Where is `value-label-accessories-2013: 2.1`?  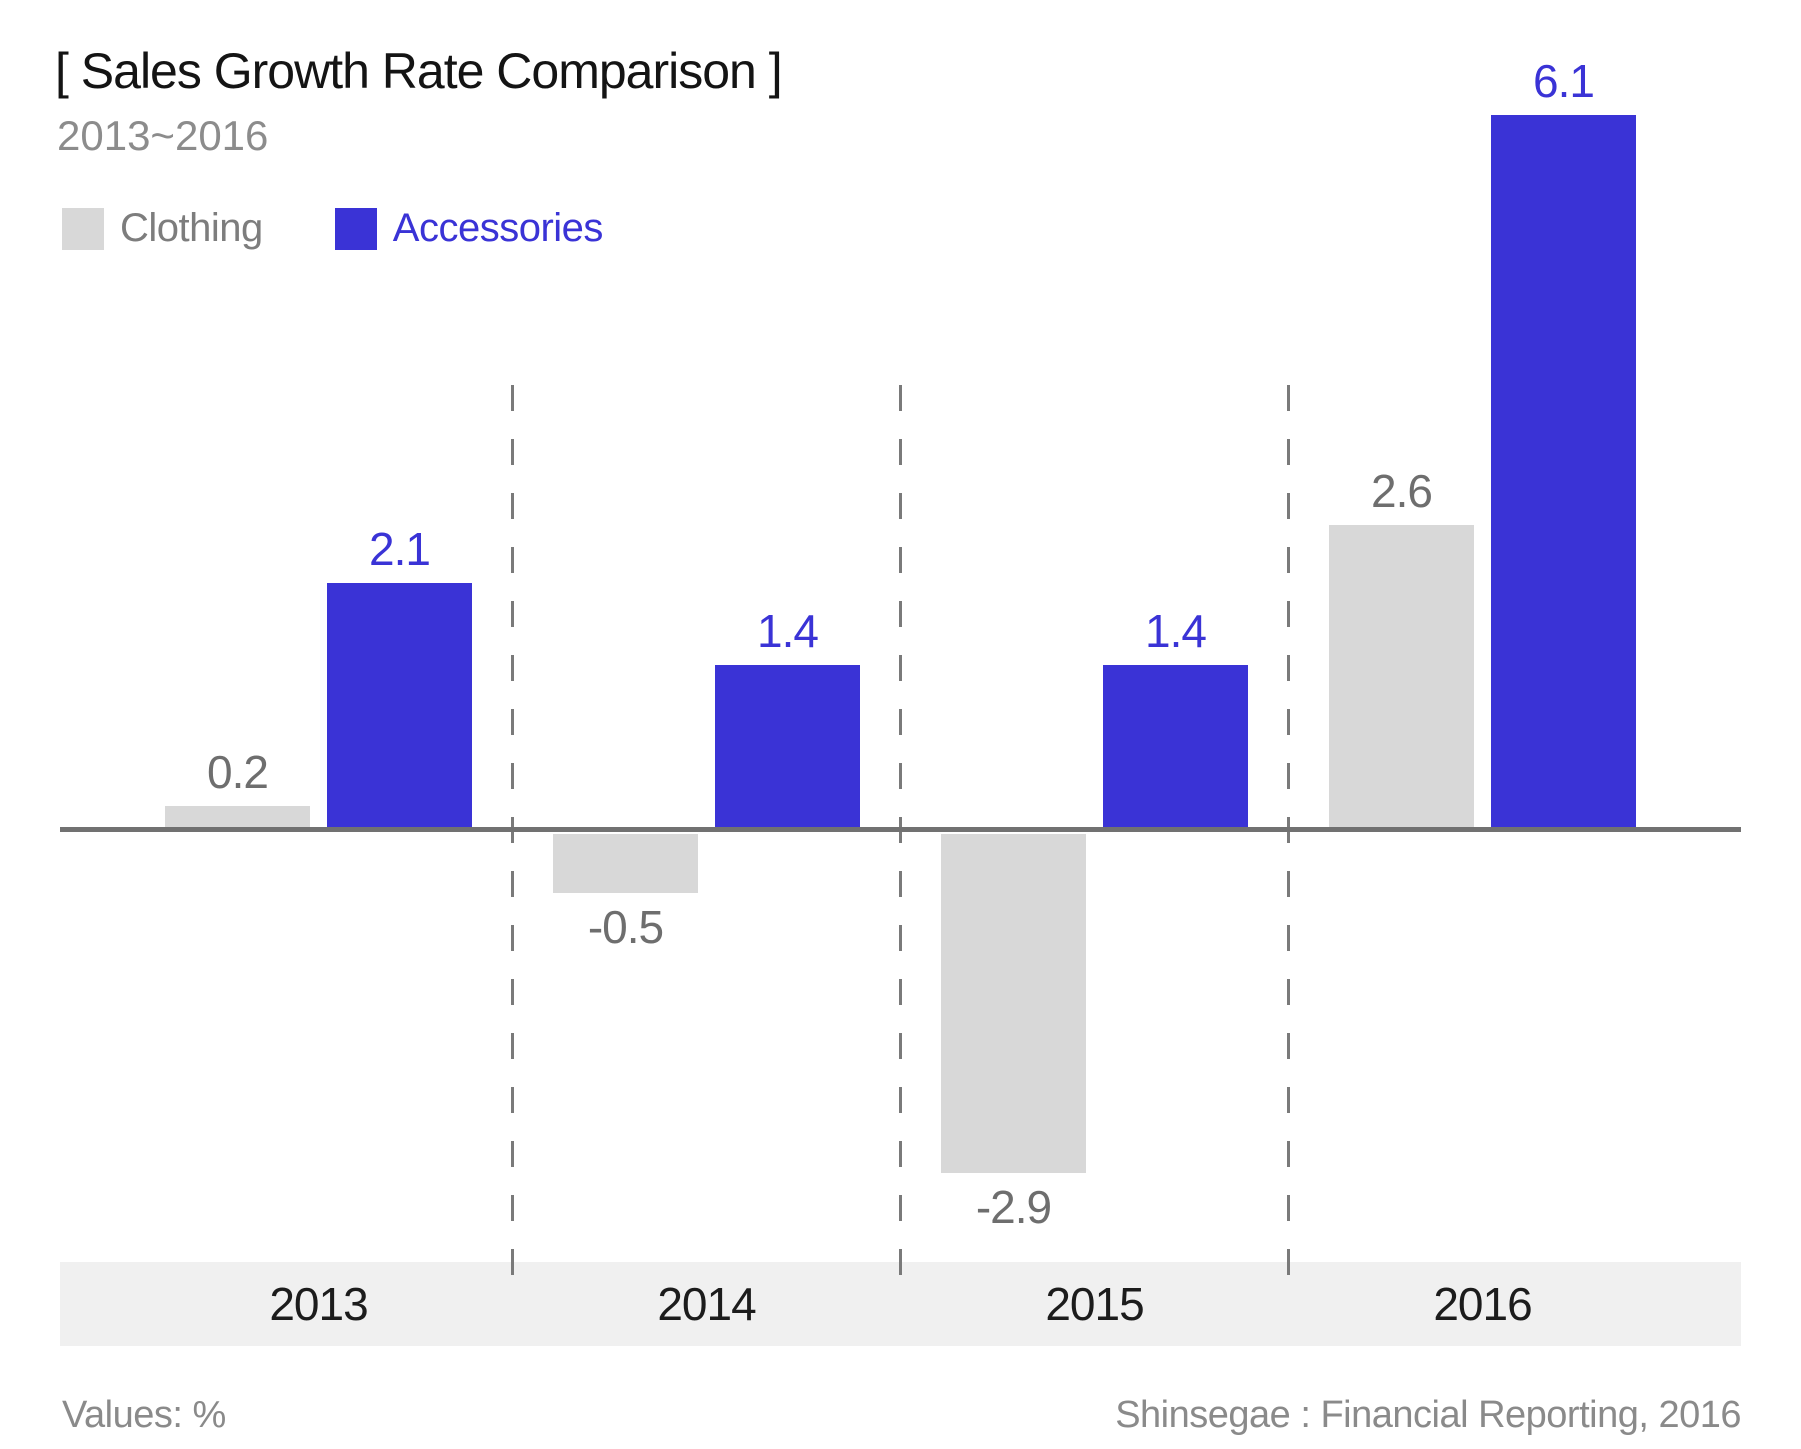 value-label-accessories-2013: 2.1 is located at coordinates (400, 549).